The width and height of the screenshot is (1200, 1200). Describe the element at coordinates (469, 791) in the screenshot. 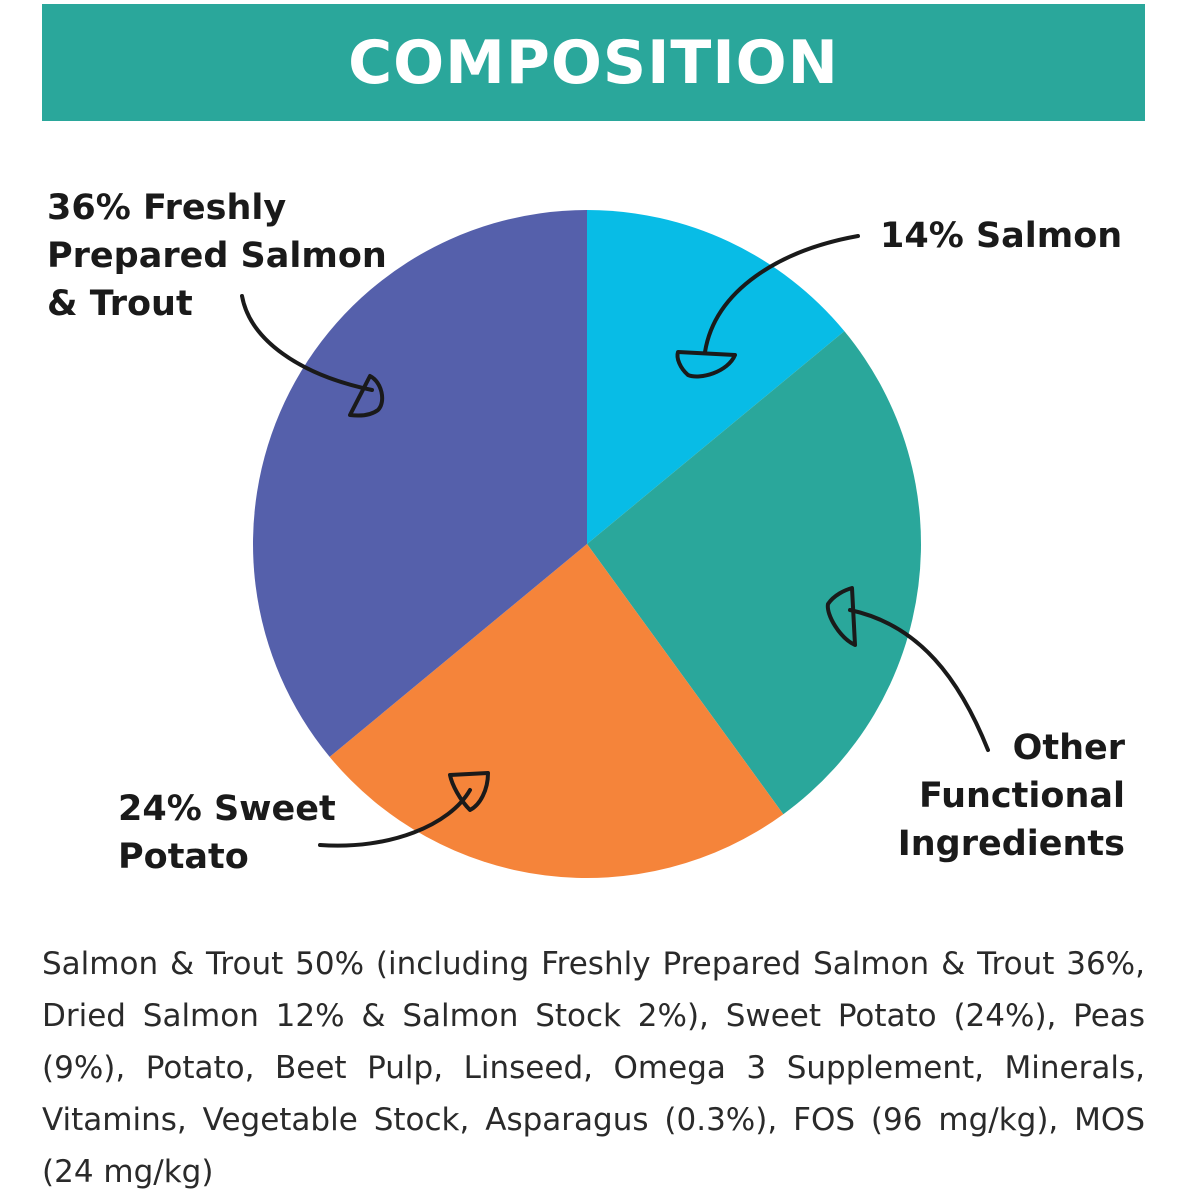

I see `arrowhead-sweet-potato` at that location.